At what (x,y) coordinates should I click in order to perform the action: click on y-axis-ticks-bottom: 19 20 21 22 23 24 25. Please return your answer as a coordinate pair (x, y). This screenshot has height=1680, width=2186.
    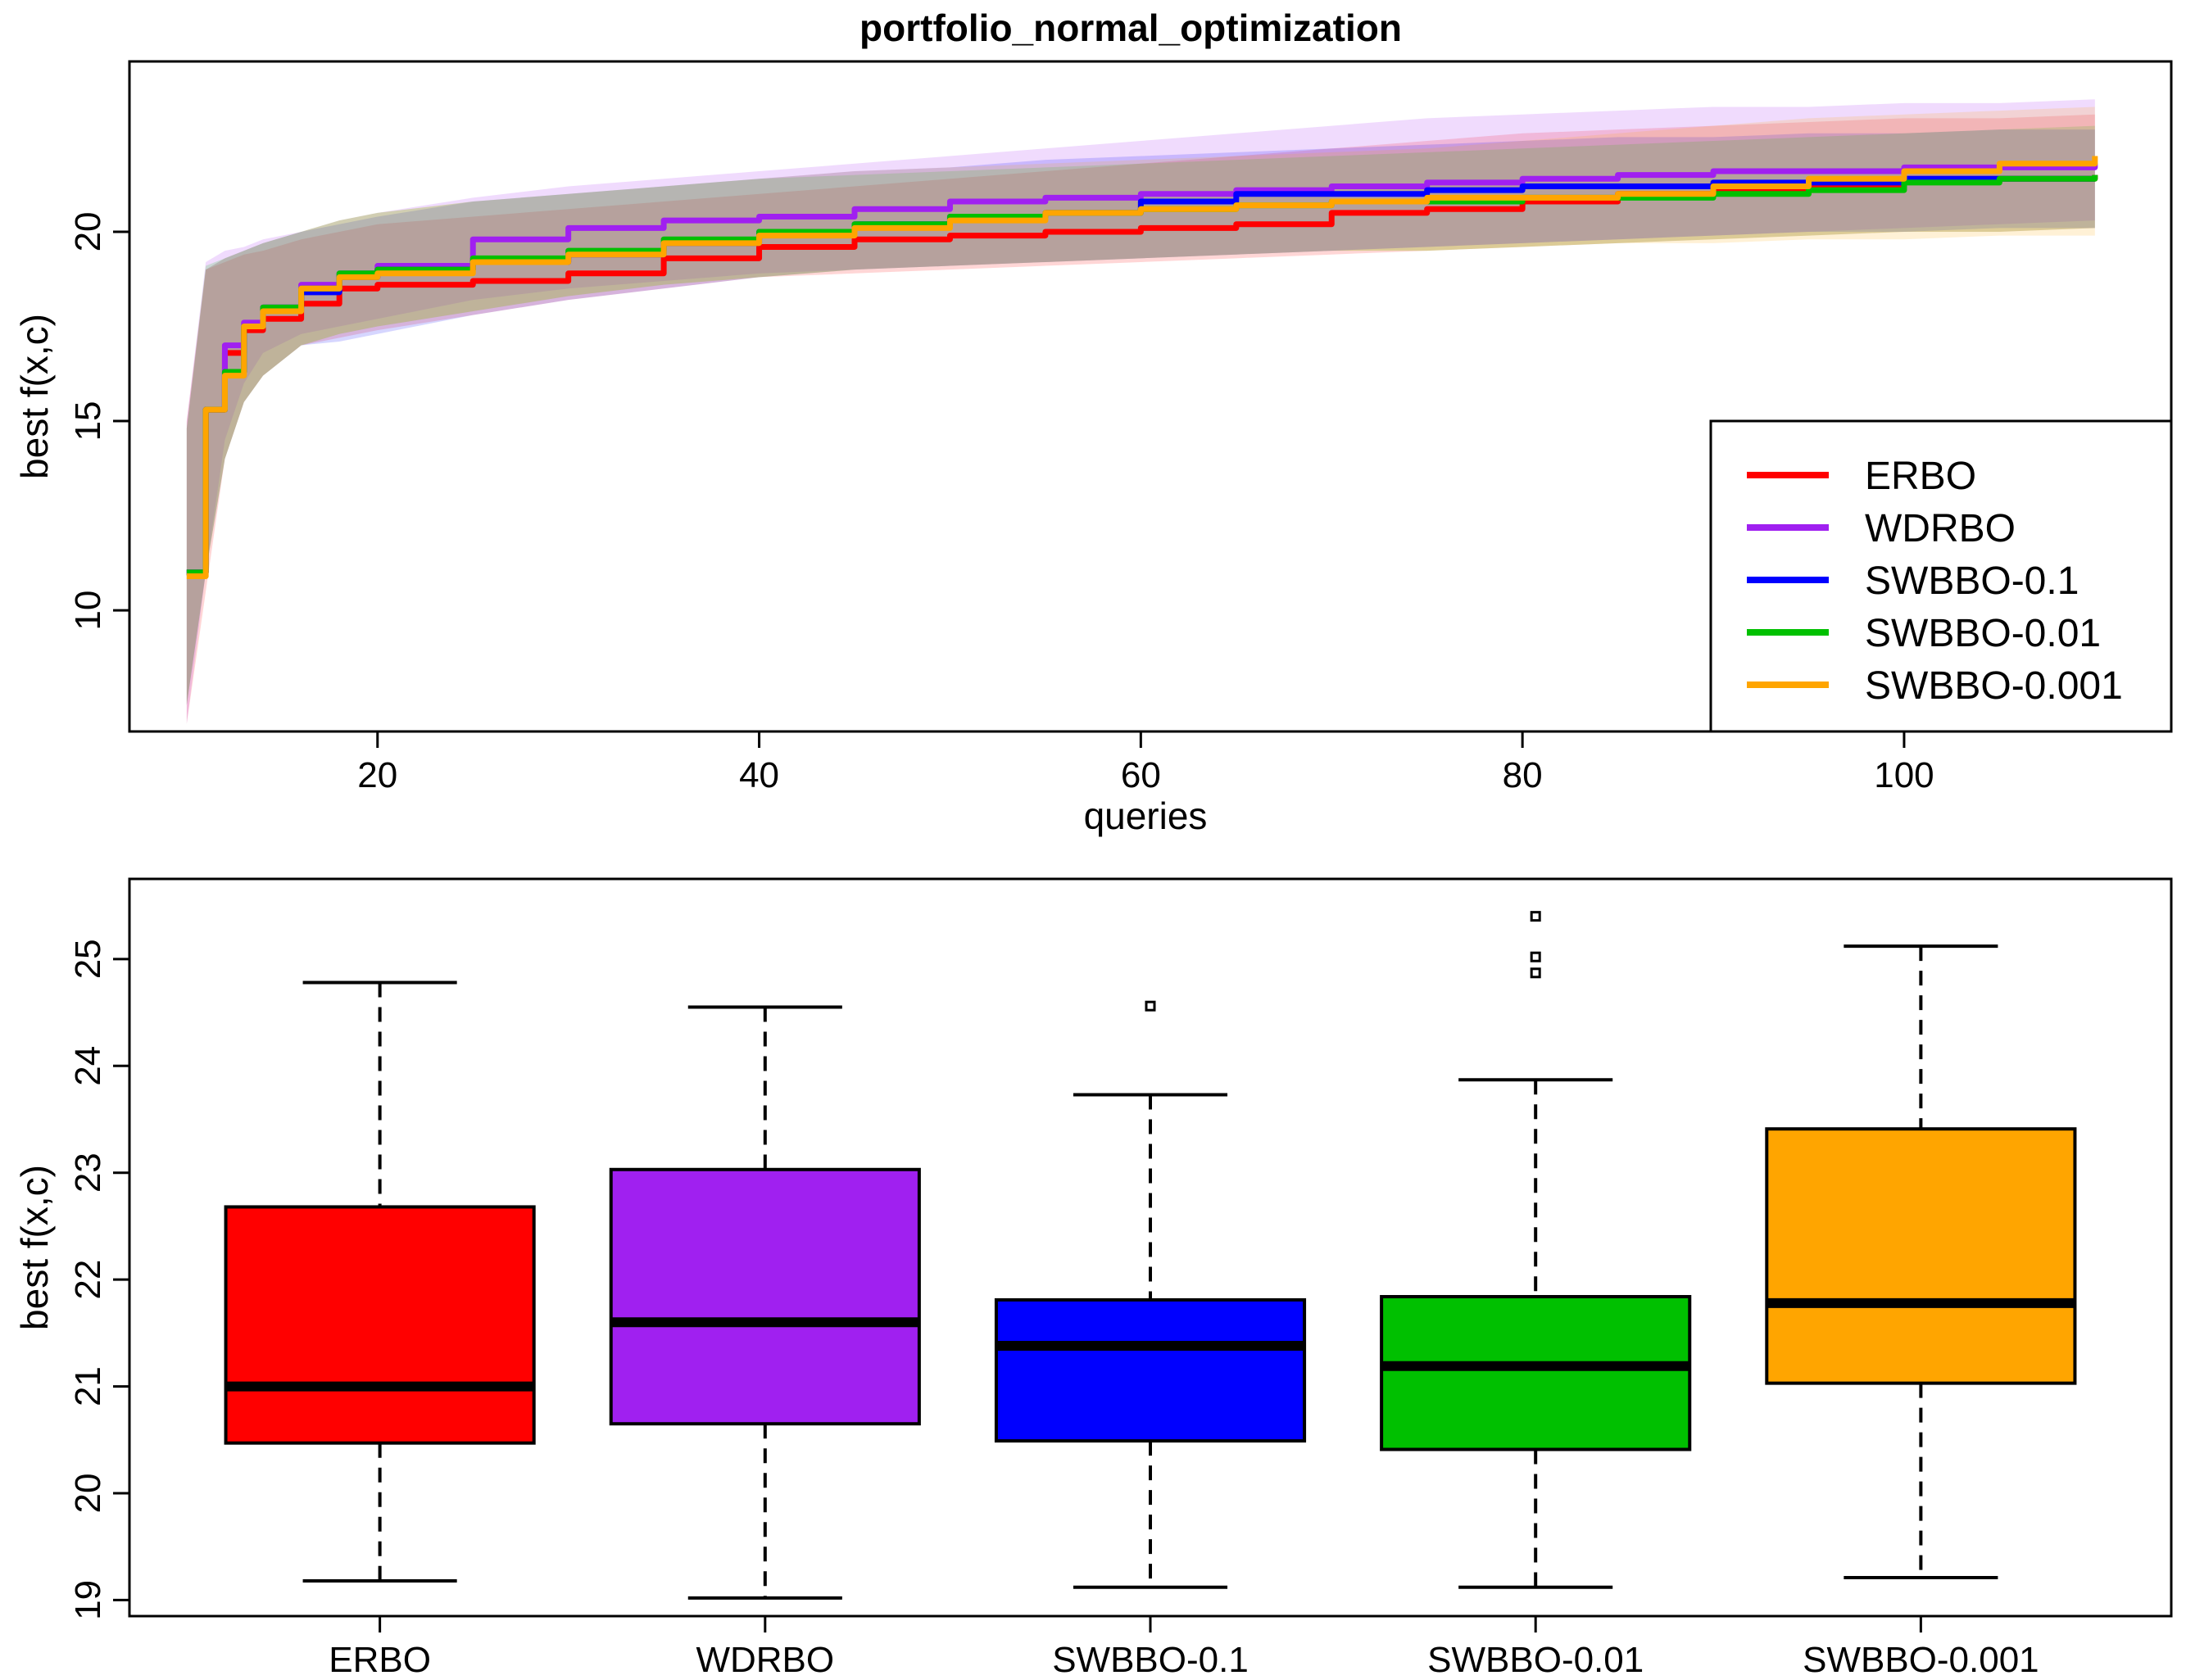
    Looking at the image, I should click on (98, 1279).